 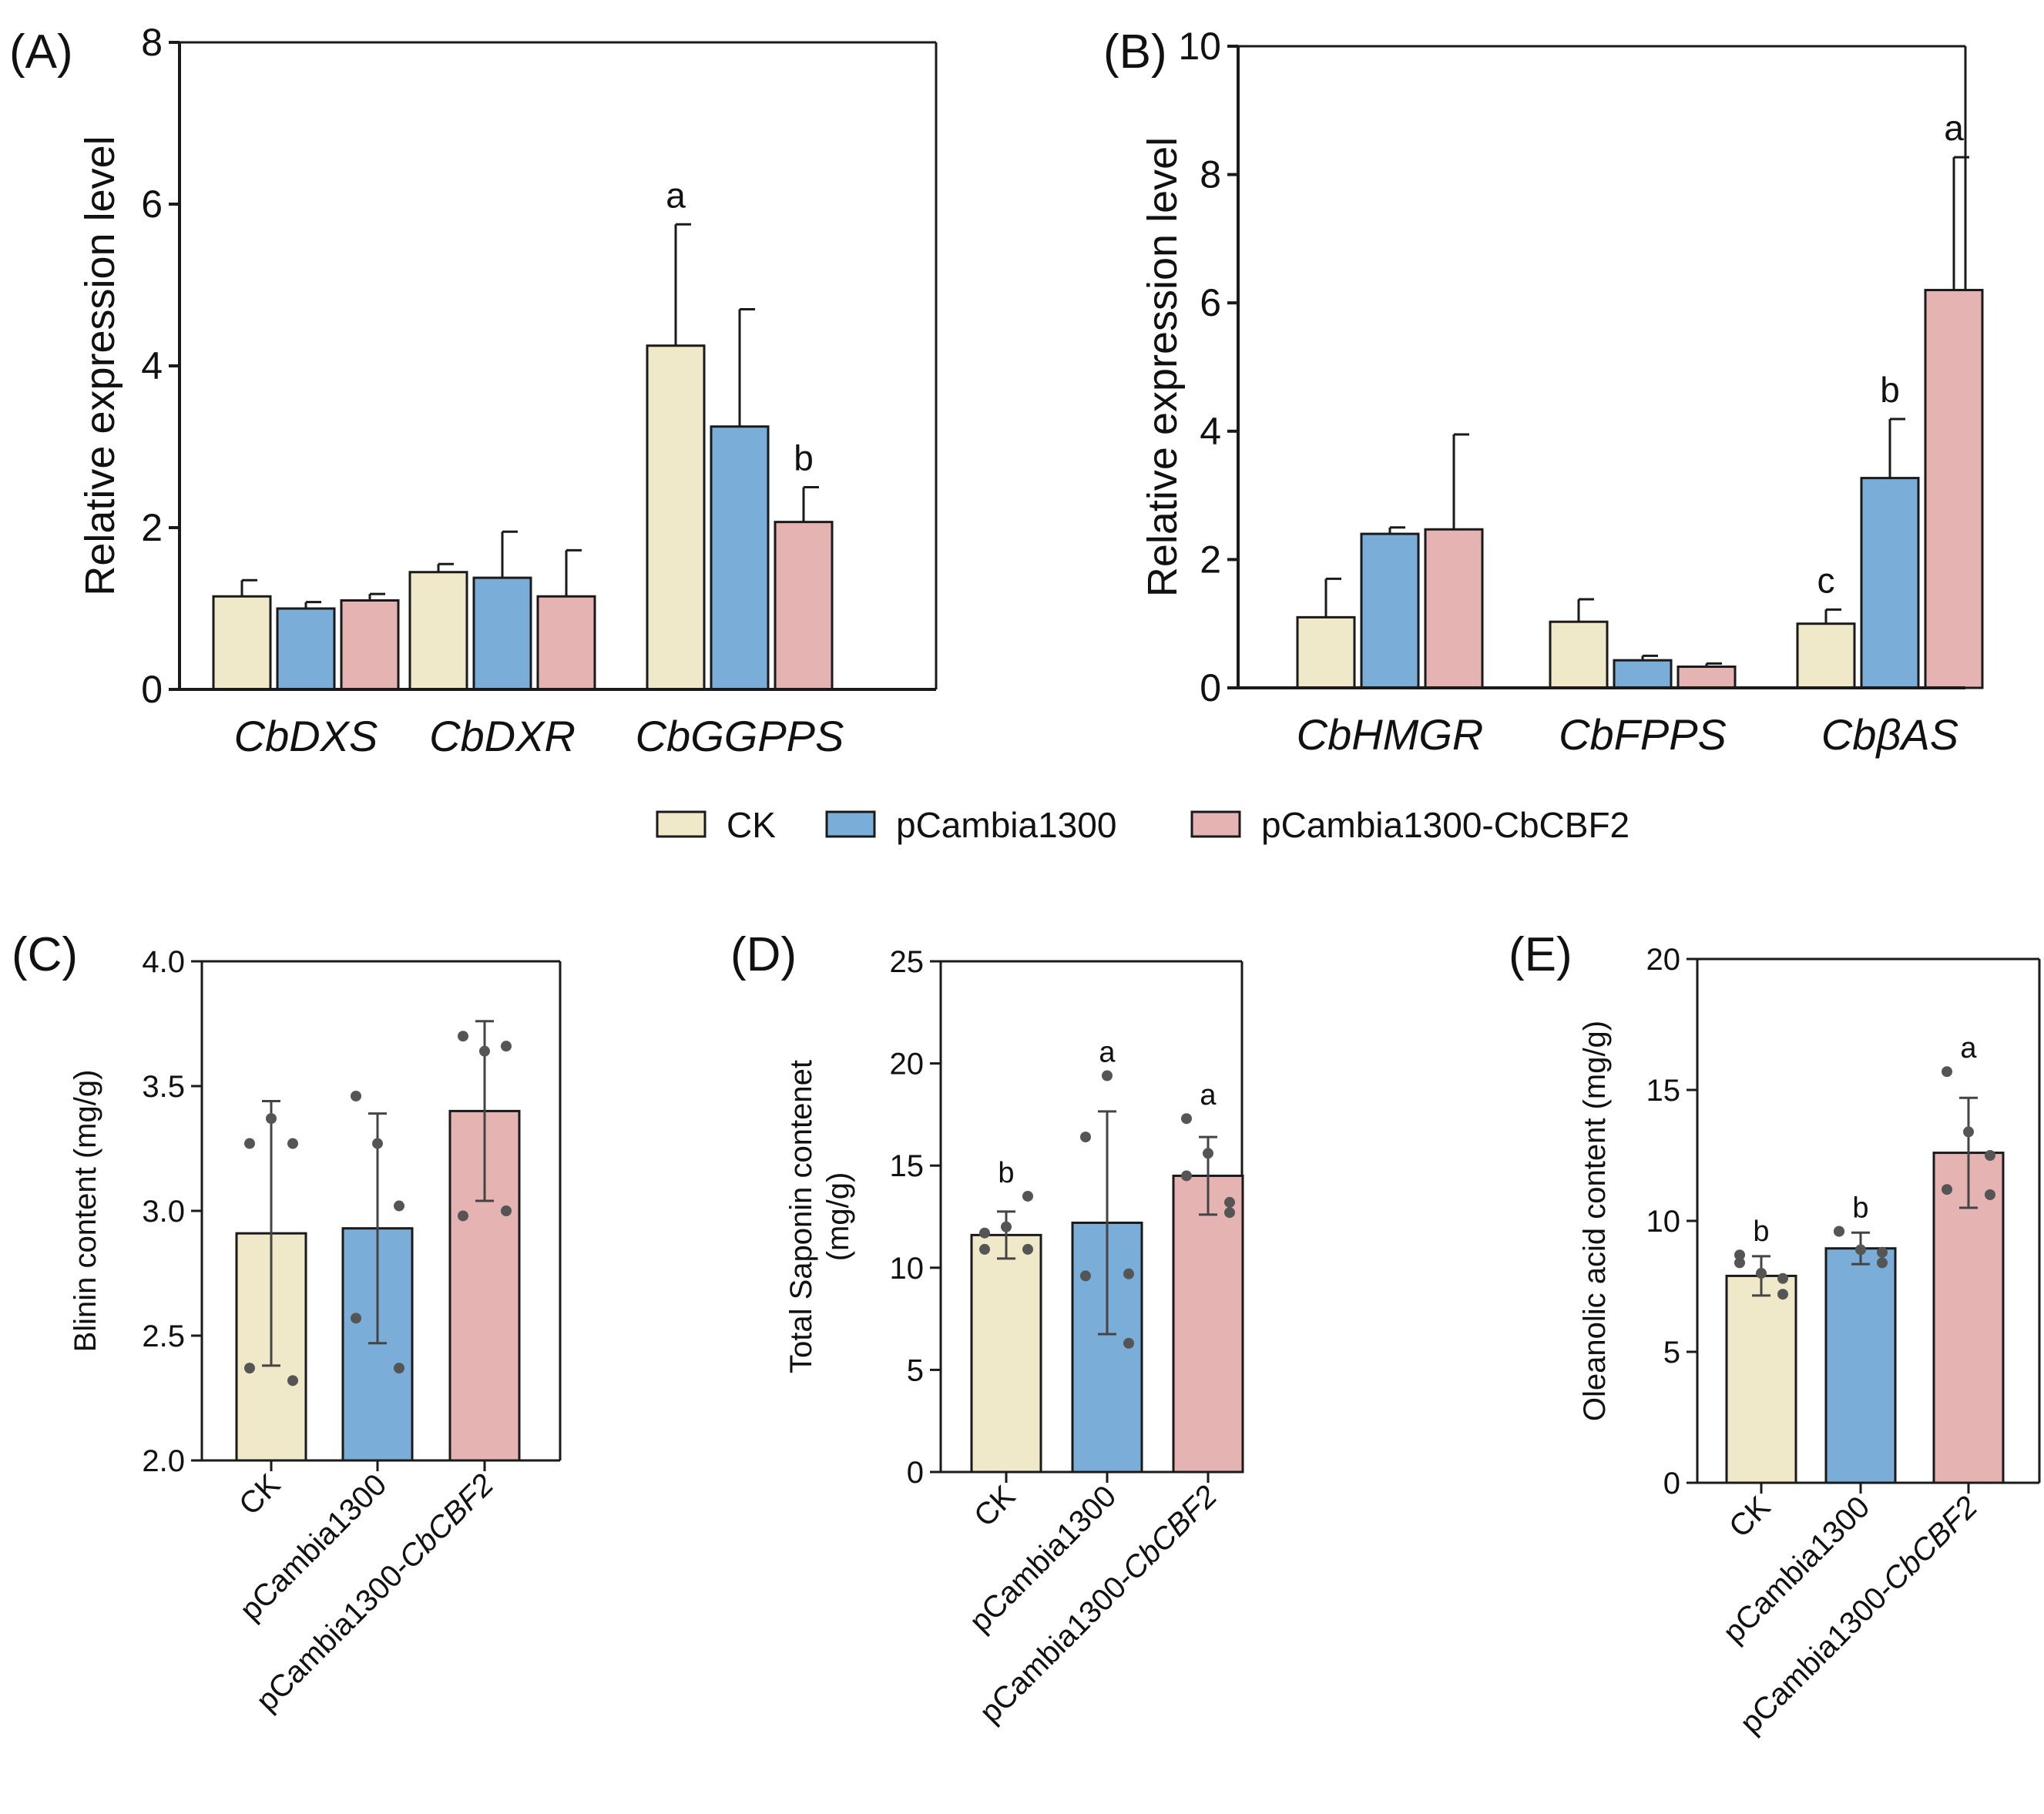 What do you see at coordinates (1210, 432) in the screenshot?
I see `y-tick-label: 4` at bounding box center [1210, 432].